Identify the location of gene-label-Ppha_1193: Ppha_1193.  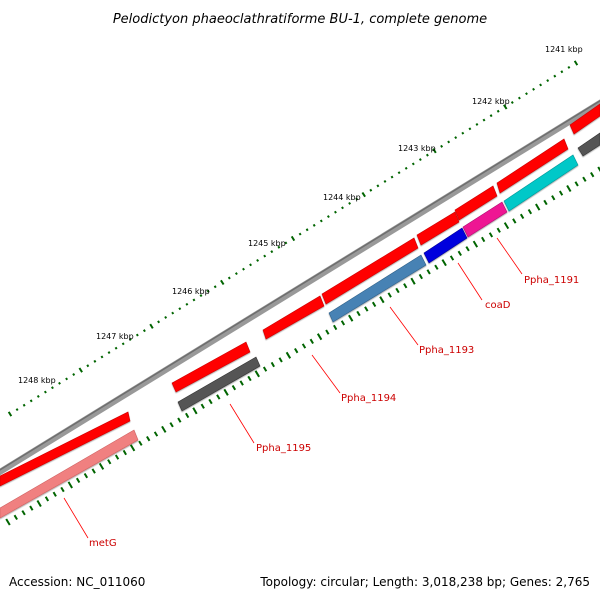
(446, 350).